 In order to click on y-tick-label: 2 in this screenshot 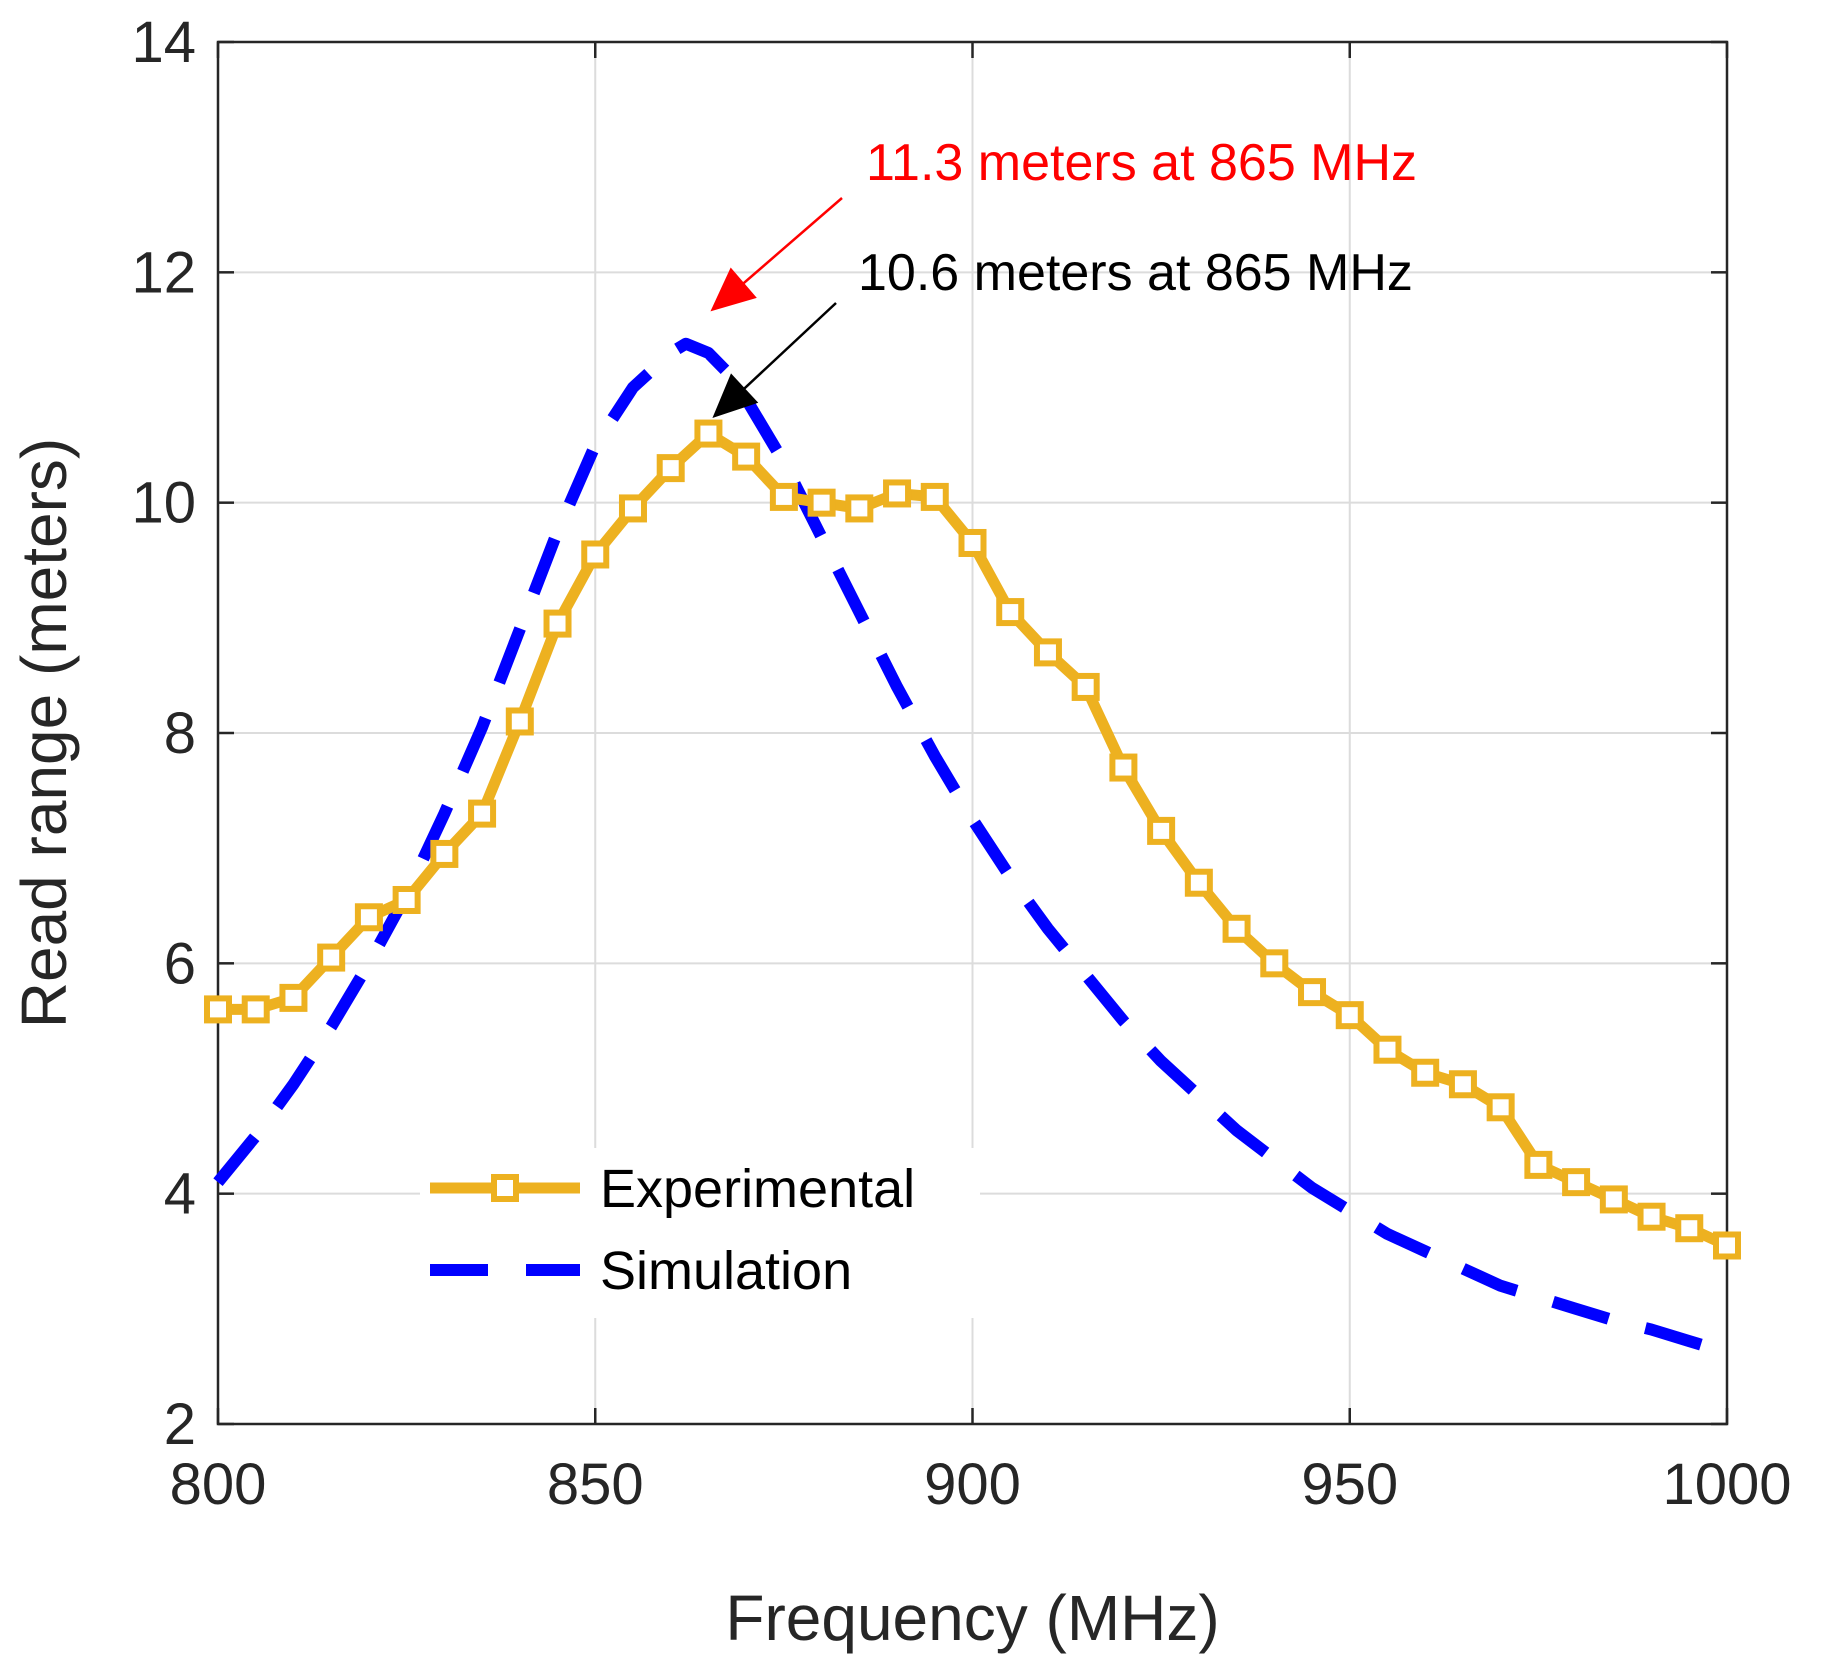, I will do `click(180, 1424)`.